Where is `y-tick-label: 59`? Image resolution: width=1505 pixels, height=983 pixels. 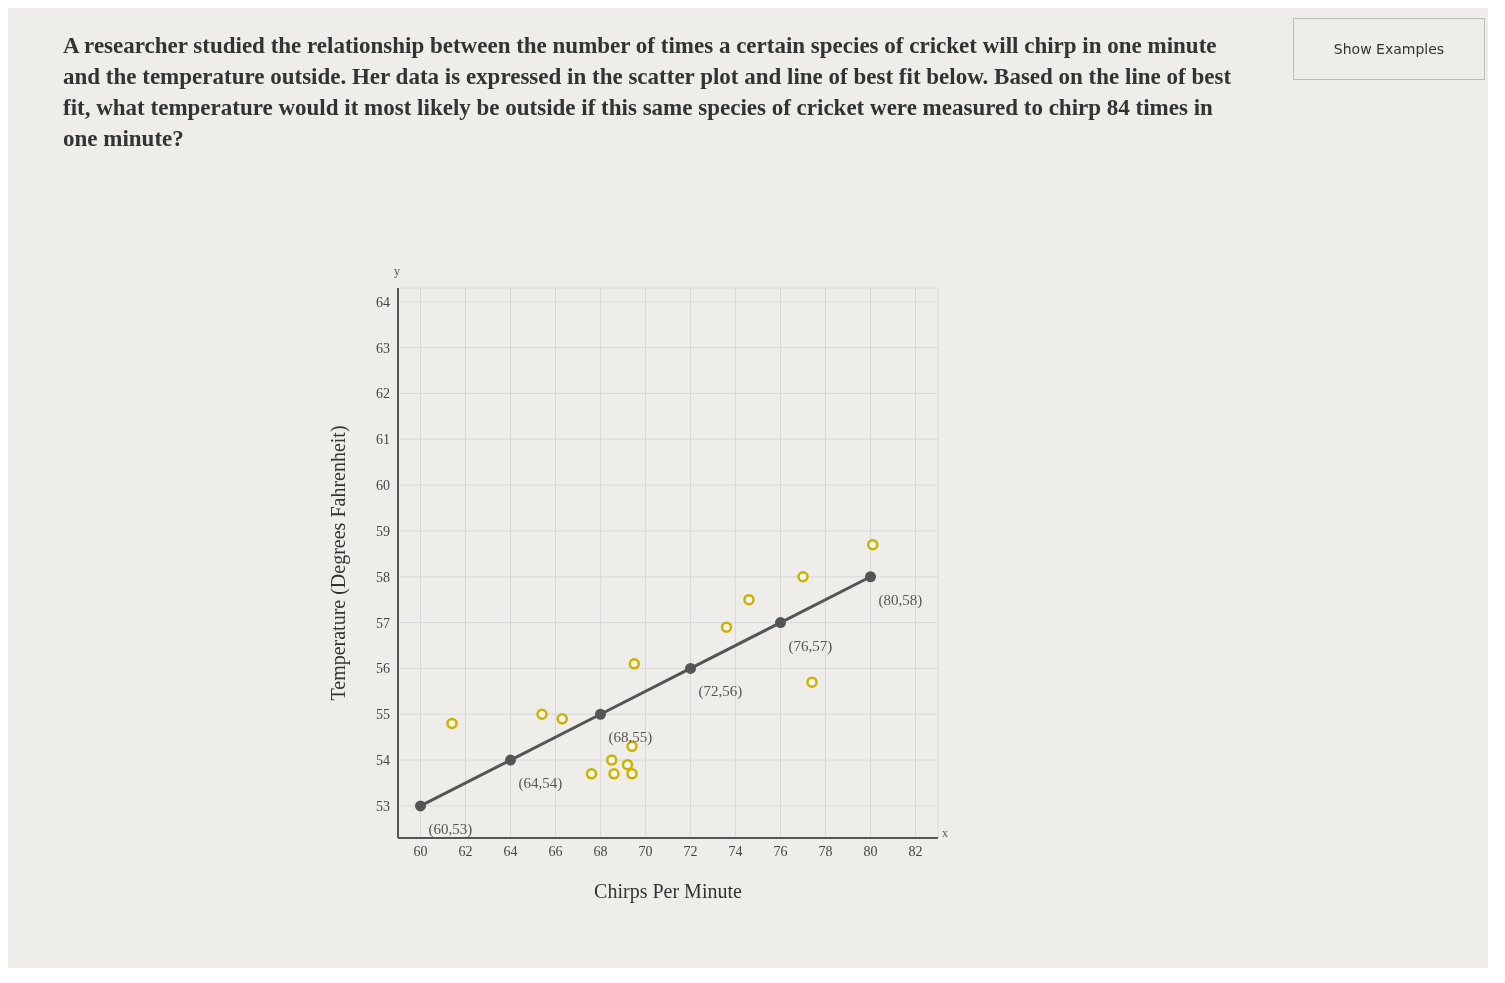
y-tick-label: 59 is located at coordinates (383, 531).